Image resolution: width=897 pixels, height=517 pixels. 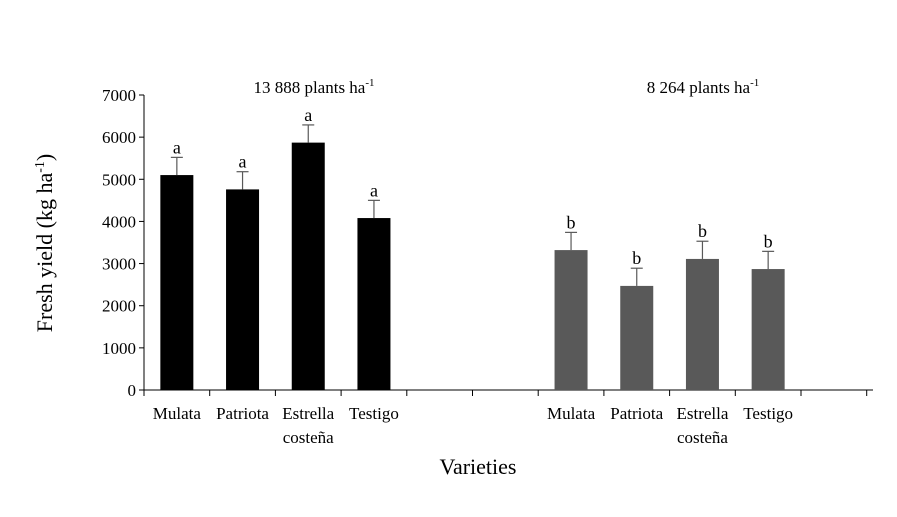 I want to click on group-1-header-sup: -1, so click(x=369, y=83).